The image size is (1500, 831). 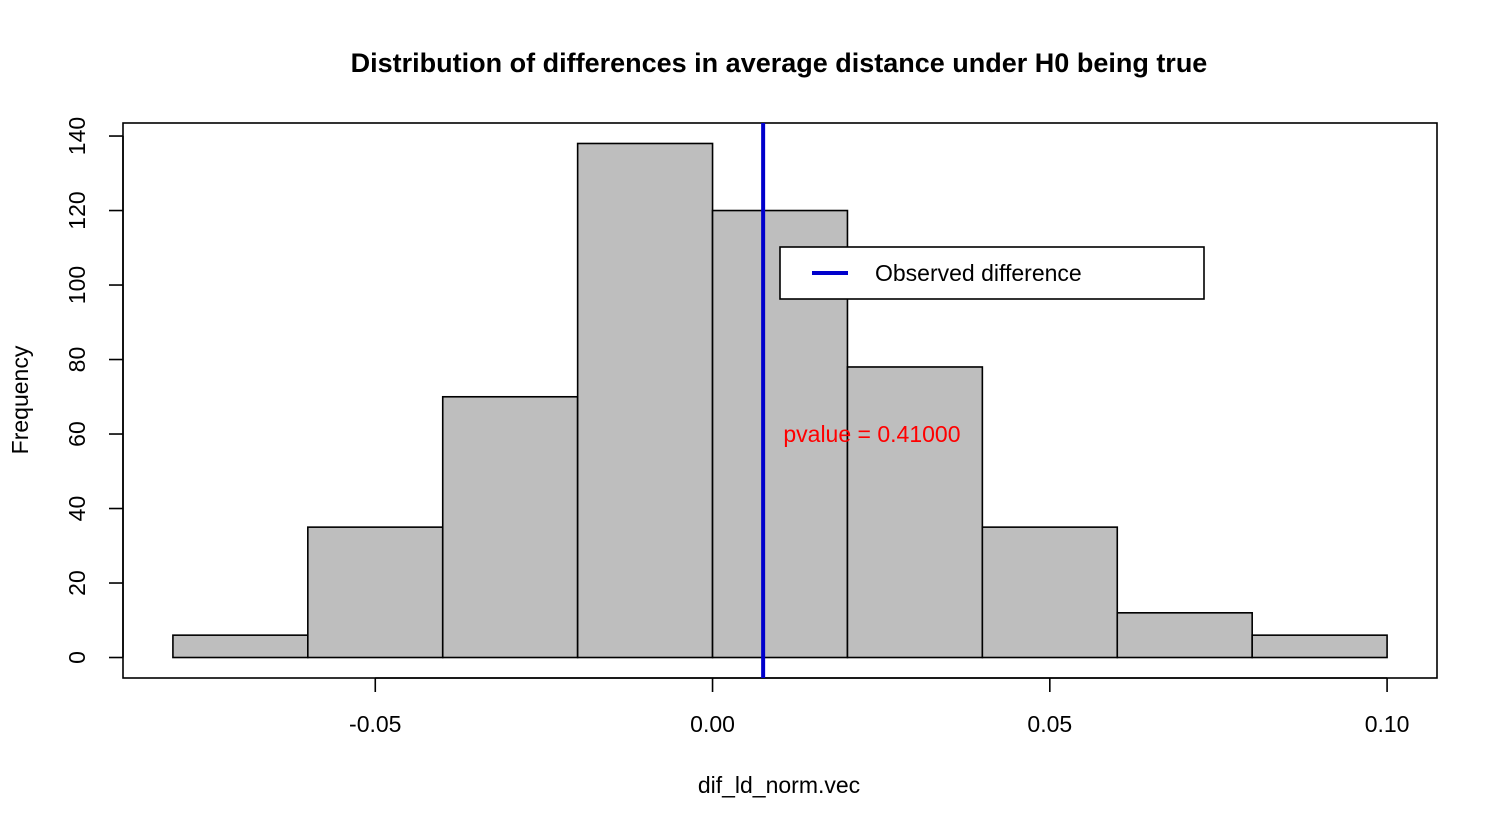 What do you see at coordinates (978, 273) in the screenshot?
I see `legend-label: Observed difference` at bounding box center [978, 273].